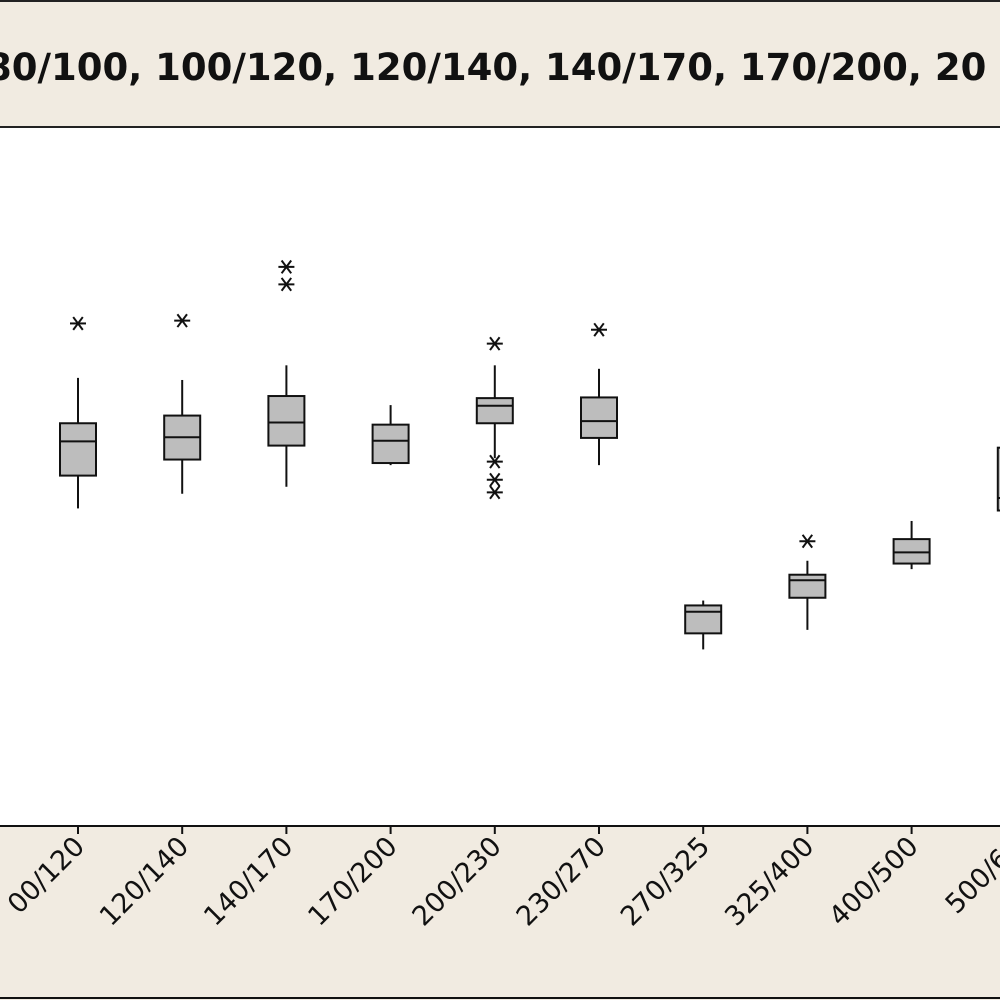 The width and height of the screenshot is (1000, 1000). Describe the element at coordinates (970, 875) in the screenshot. I see `x-tick-label: 500/60` at that location.